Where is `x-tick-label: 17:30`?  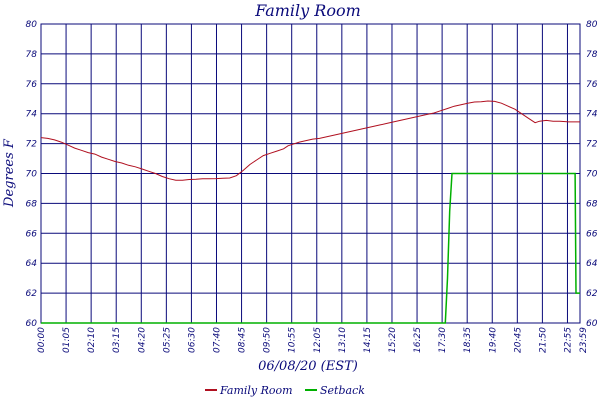 x-tick-label: 17:30 is located at coordinates (443, 340).